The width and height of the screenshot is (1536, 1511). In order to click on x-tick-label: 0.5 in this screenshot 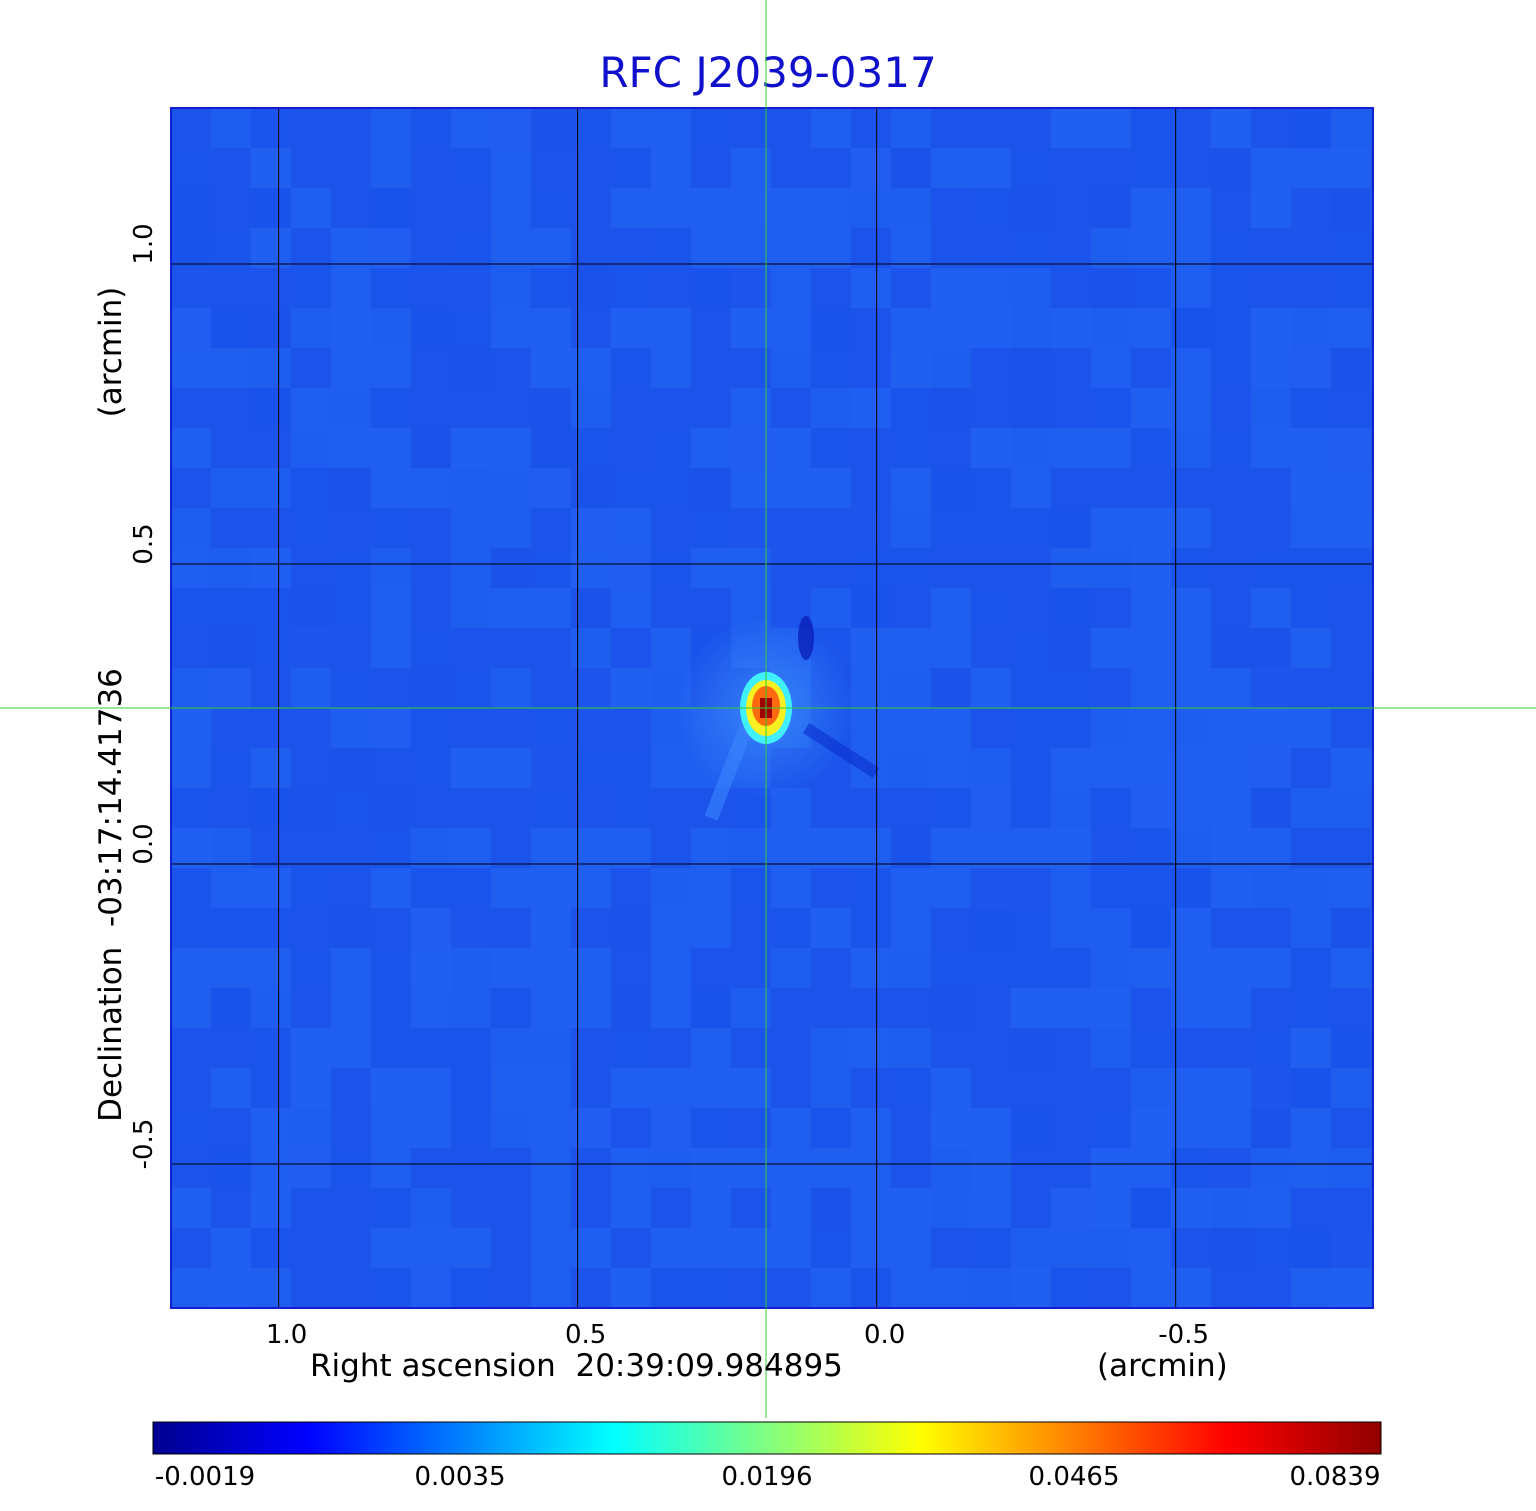, I will do `click(585, 1335)`.